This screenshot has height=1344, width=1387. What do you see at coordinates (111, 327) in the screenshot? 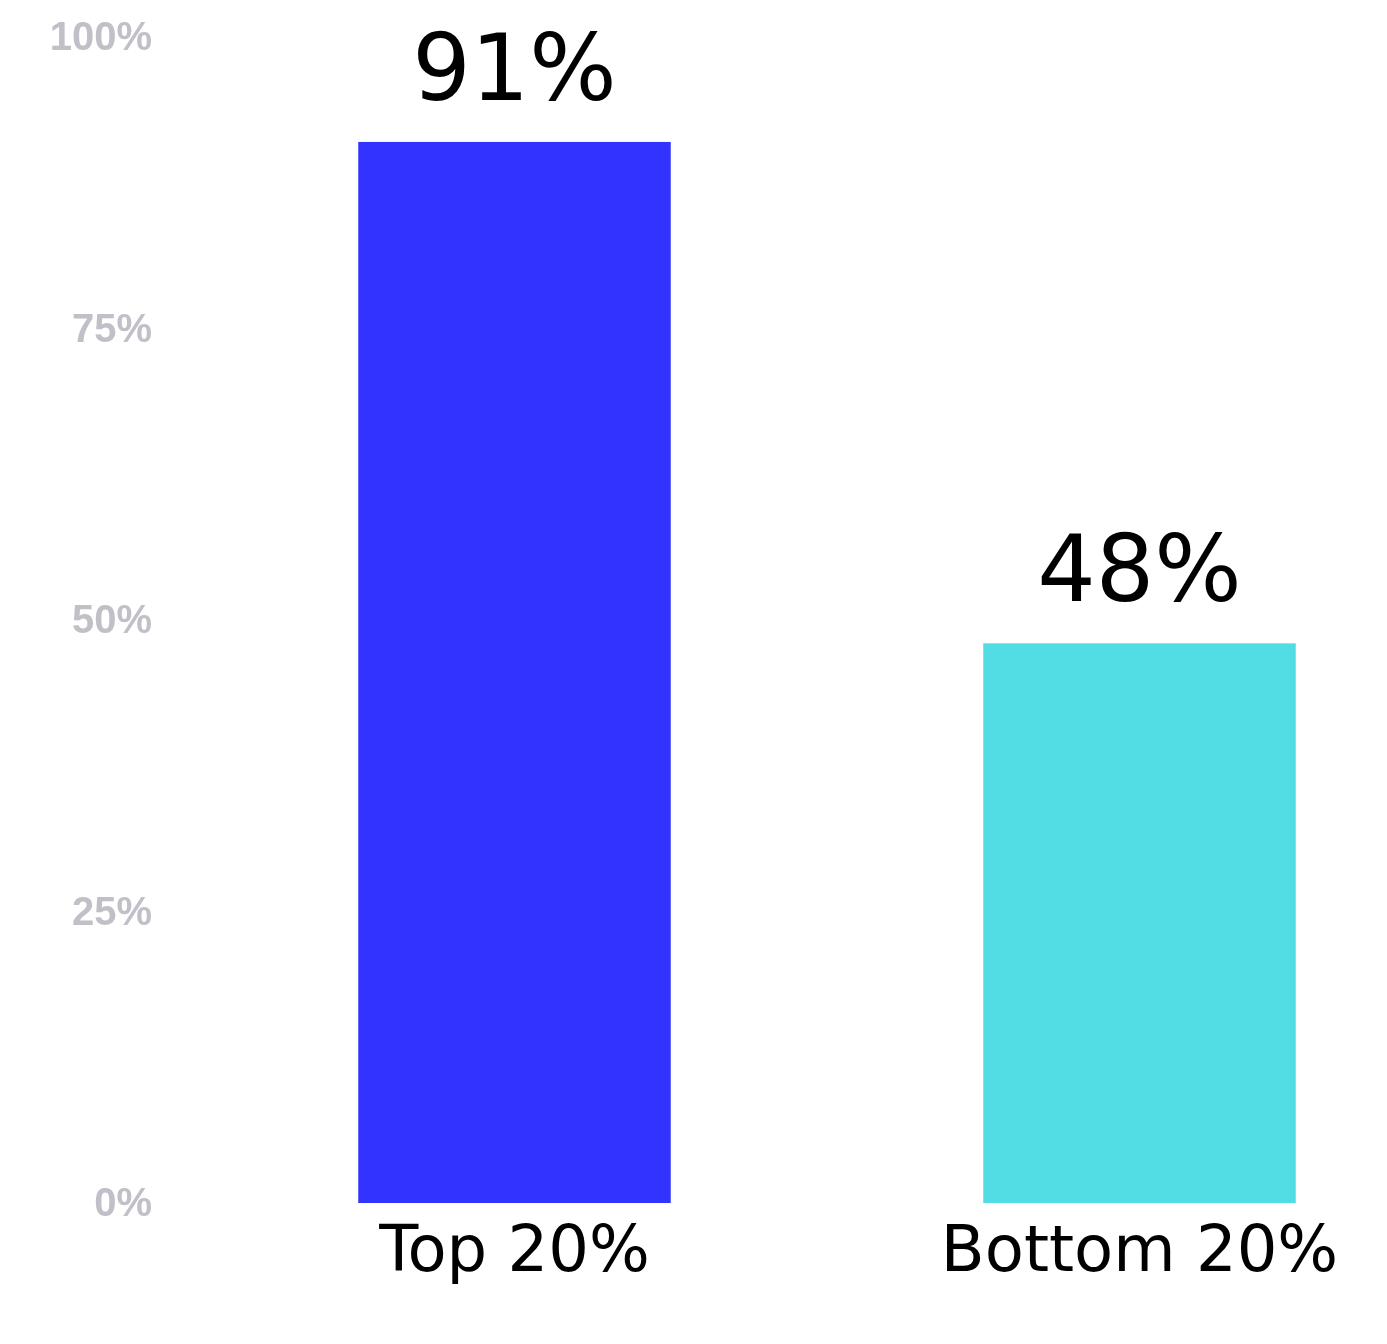
I see `y-tick-label: 75%` at bounding box center [111, 327].